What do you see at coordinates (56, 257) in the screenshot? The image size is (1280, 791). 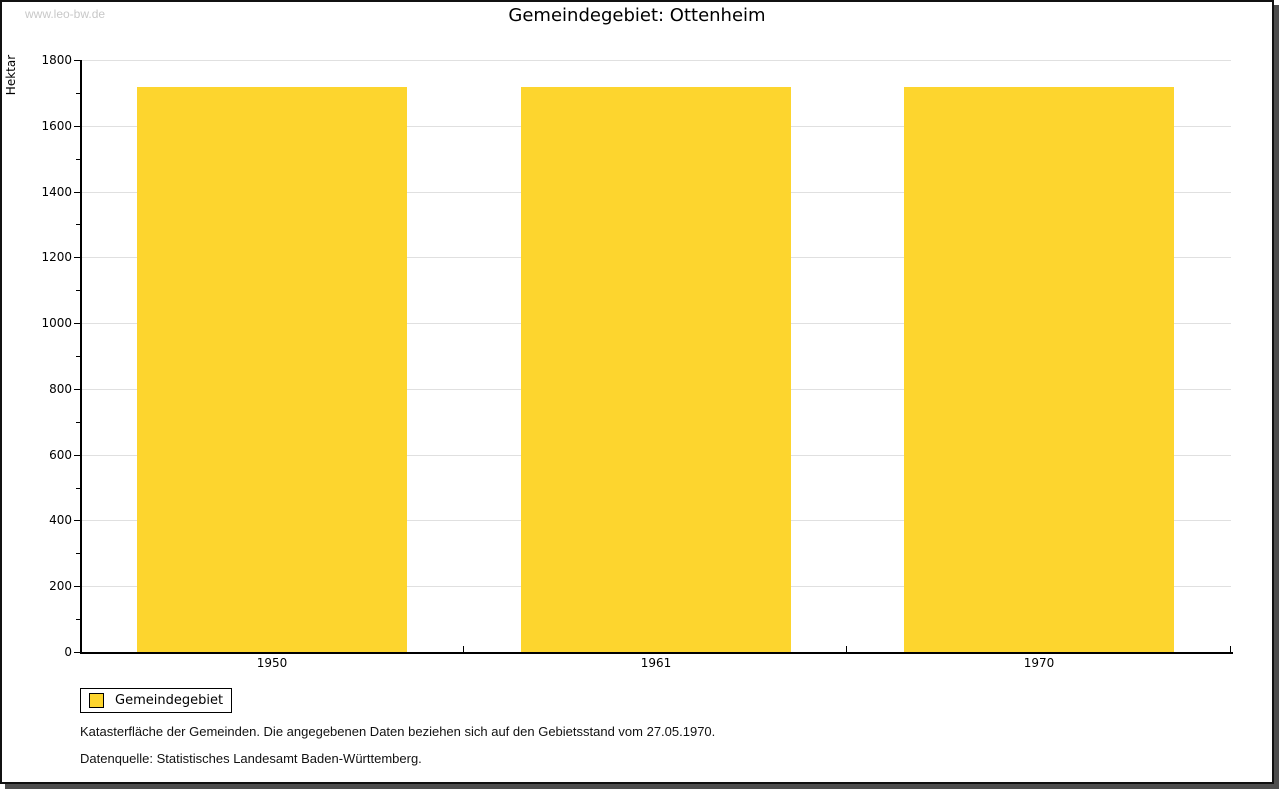 I see `y-tick-label-1200: 1200` at bounding box center [56, 257].